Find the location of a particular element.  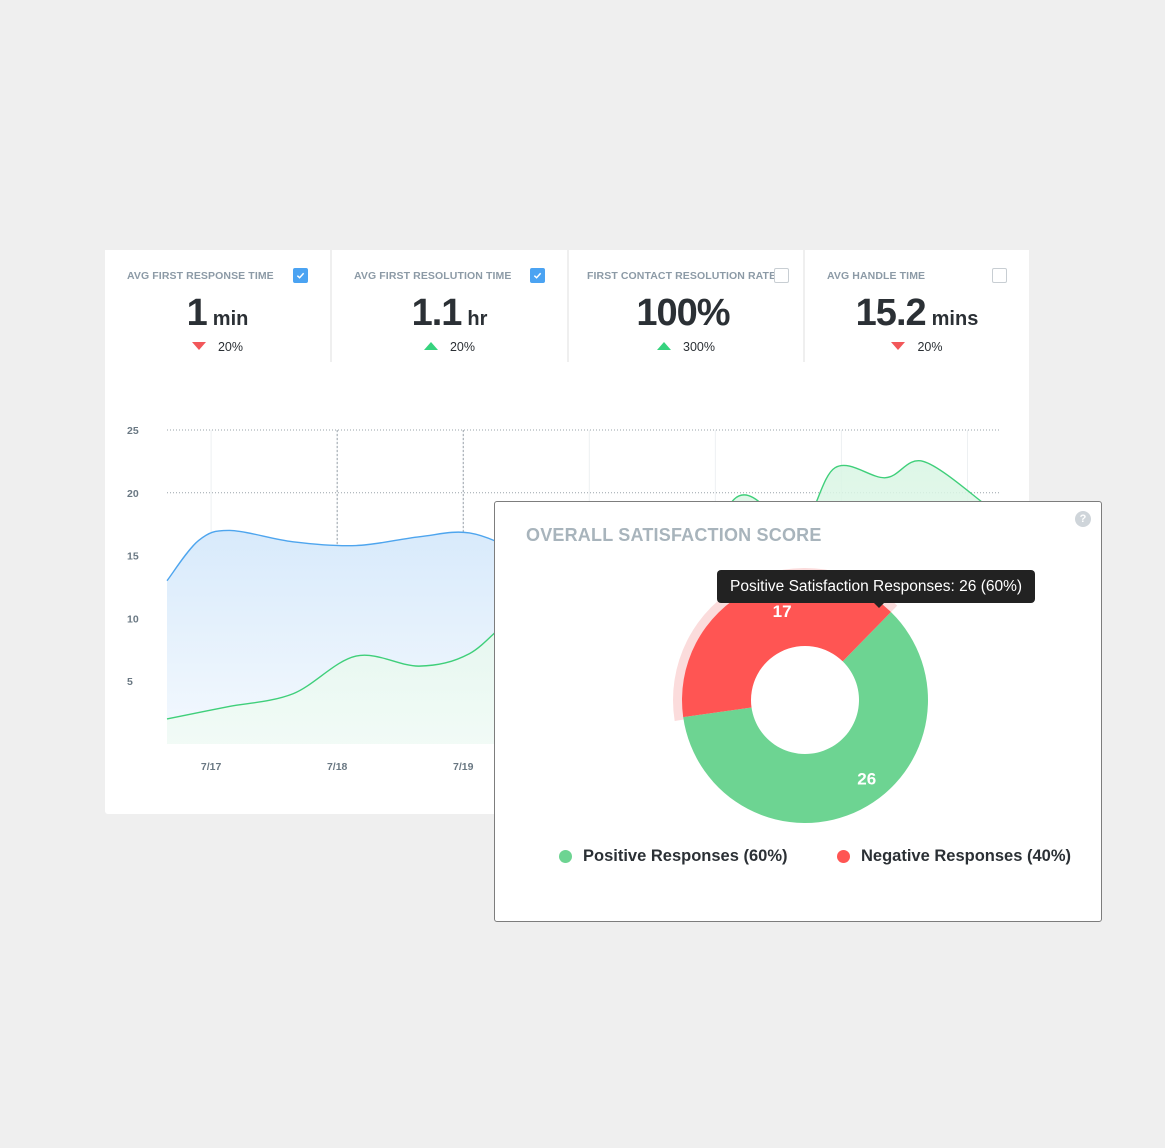

kpi-change: 300% is located at coordinates (686, 347).